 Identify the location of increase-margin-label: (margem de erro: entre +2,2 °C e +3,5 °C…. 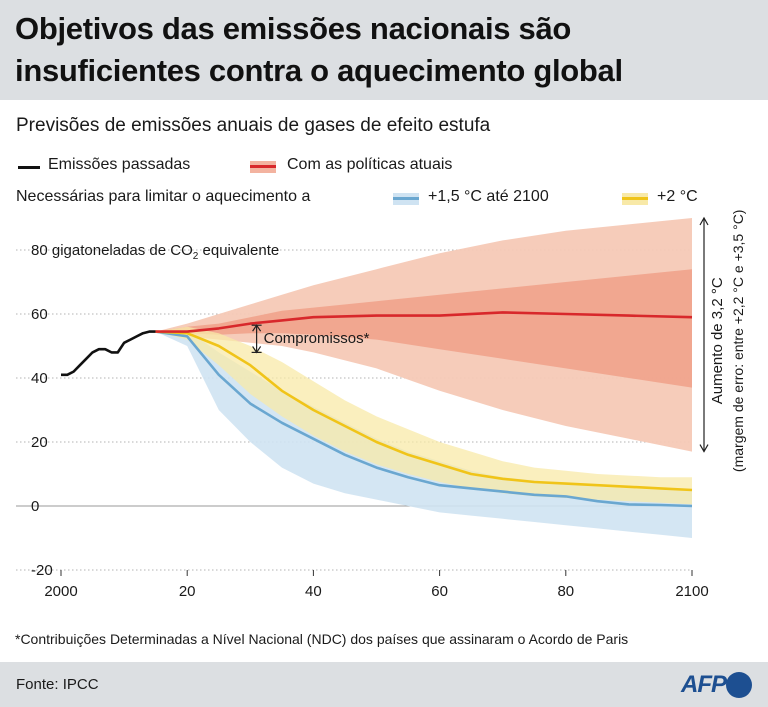
(738, 341).